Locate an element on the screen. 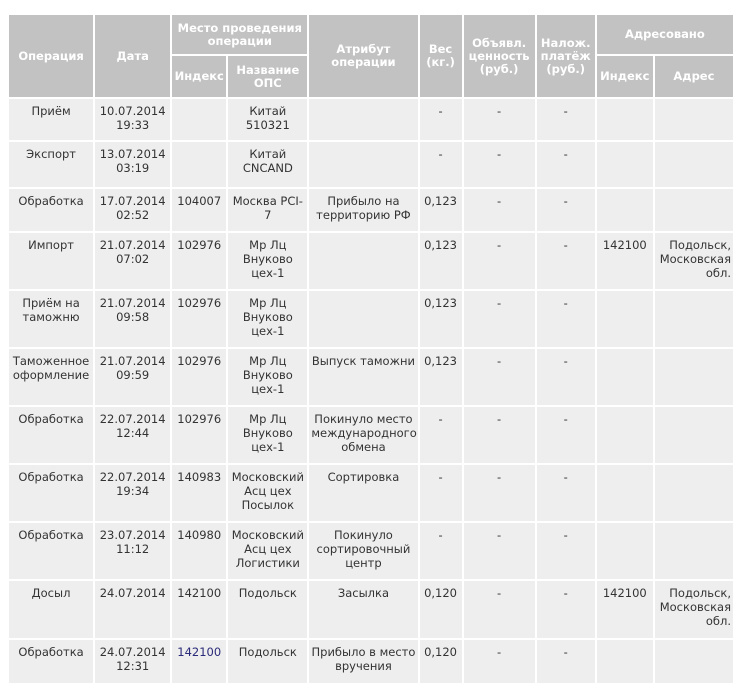  cell-operation: Экспорт is located at coordinates (51, 164).